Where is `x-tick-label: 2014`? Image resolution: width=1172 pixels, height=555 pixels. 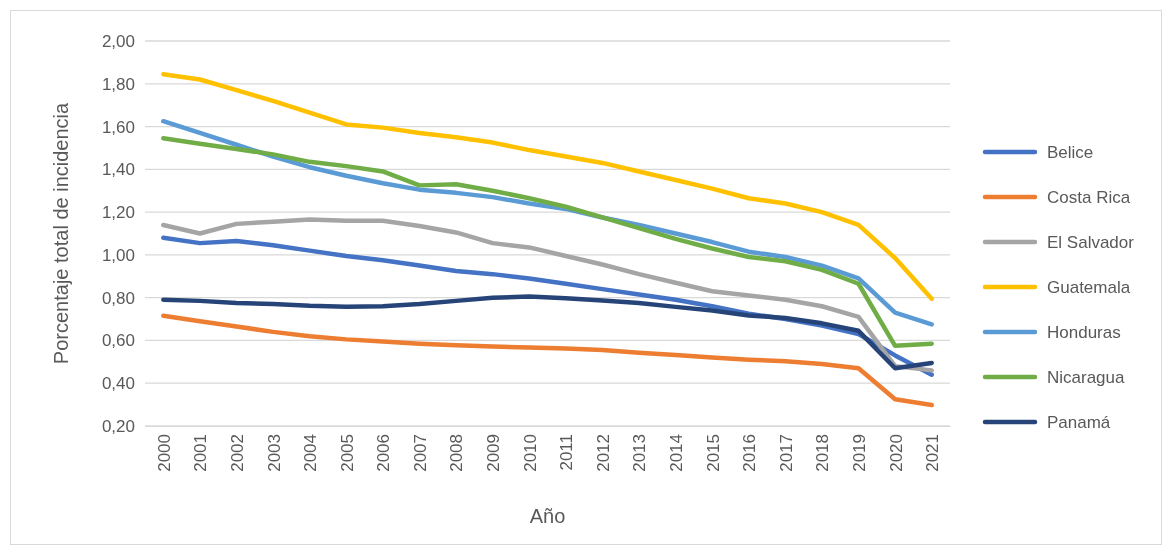 x-tick-label: 2014 is located at coordinates (677, 453).